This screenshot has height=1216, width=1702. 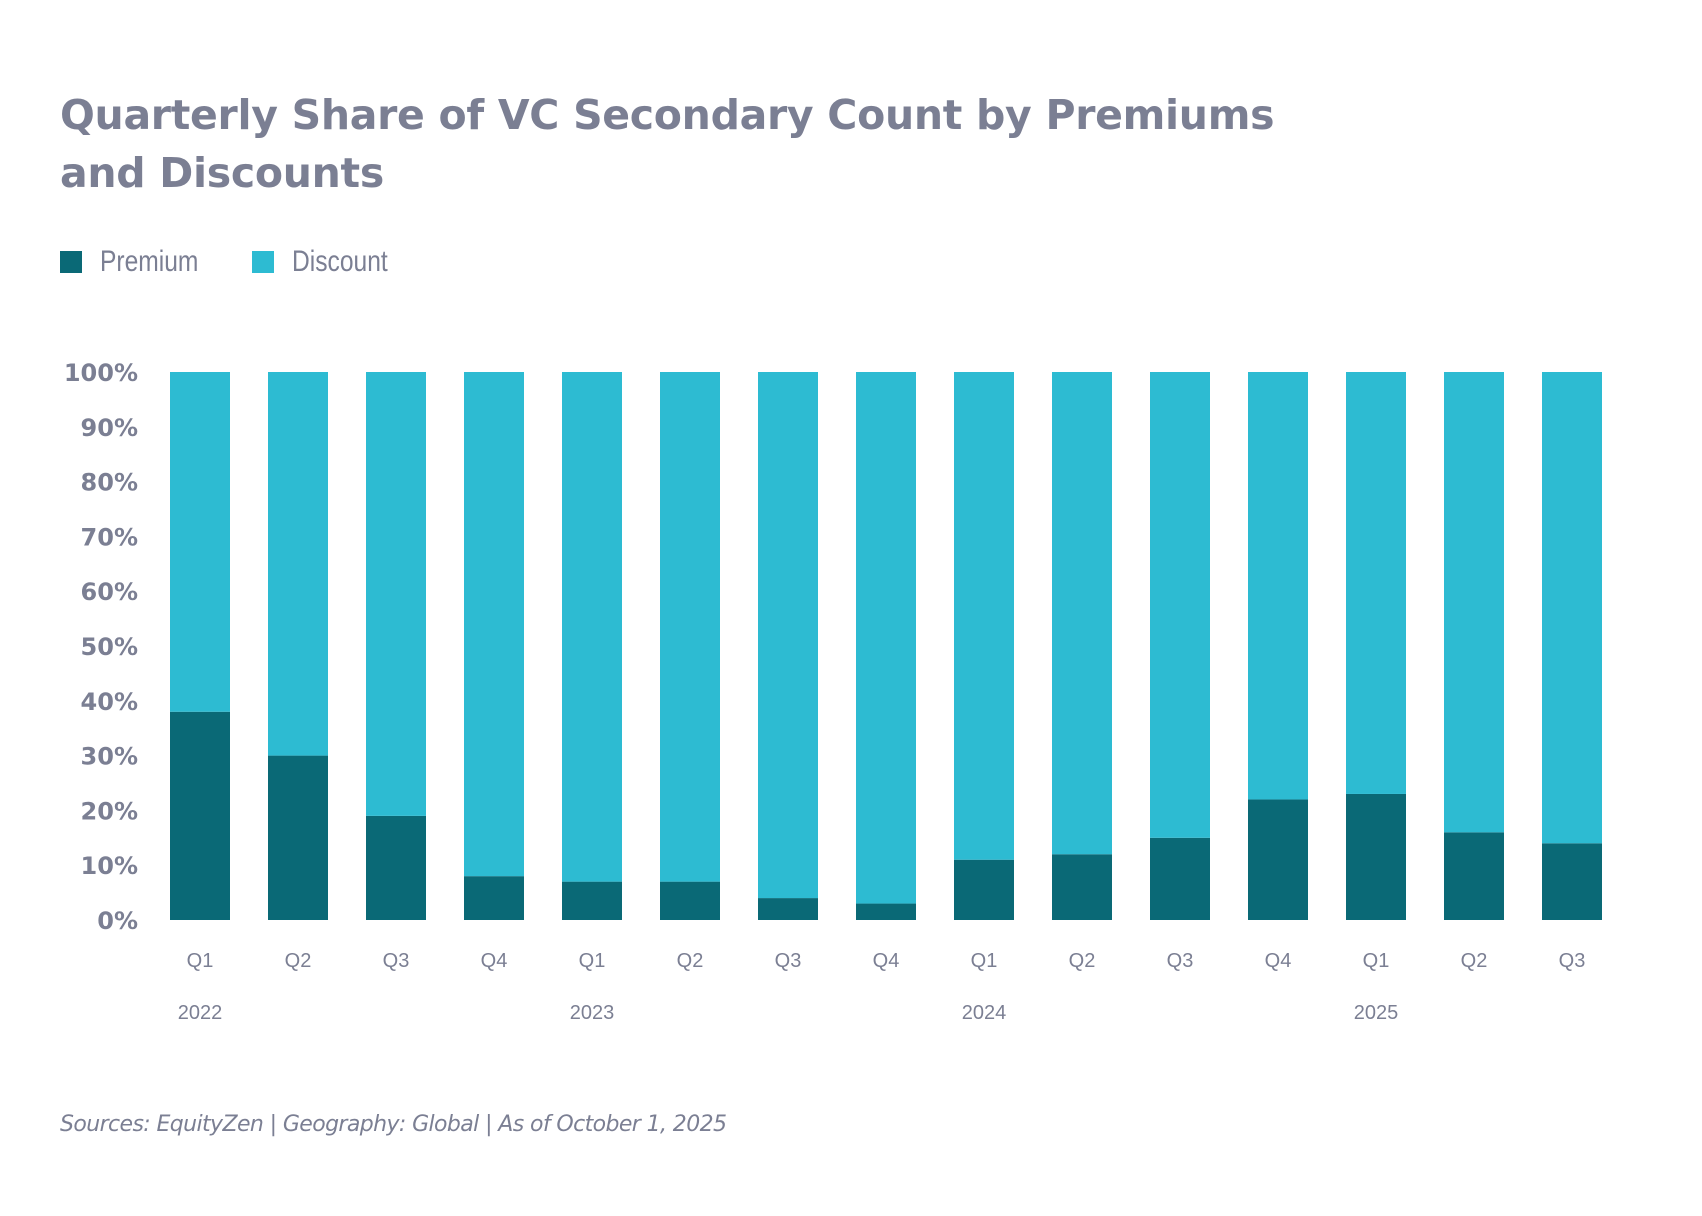 What do you see at coordinates (71, 262) in the screenshot?
I see `legend-swatch-premium` at bounding box center [71, 262].